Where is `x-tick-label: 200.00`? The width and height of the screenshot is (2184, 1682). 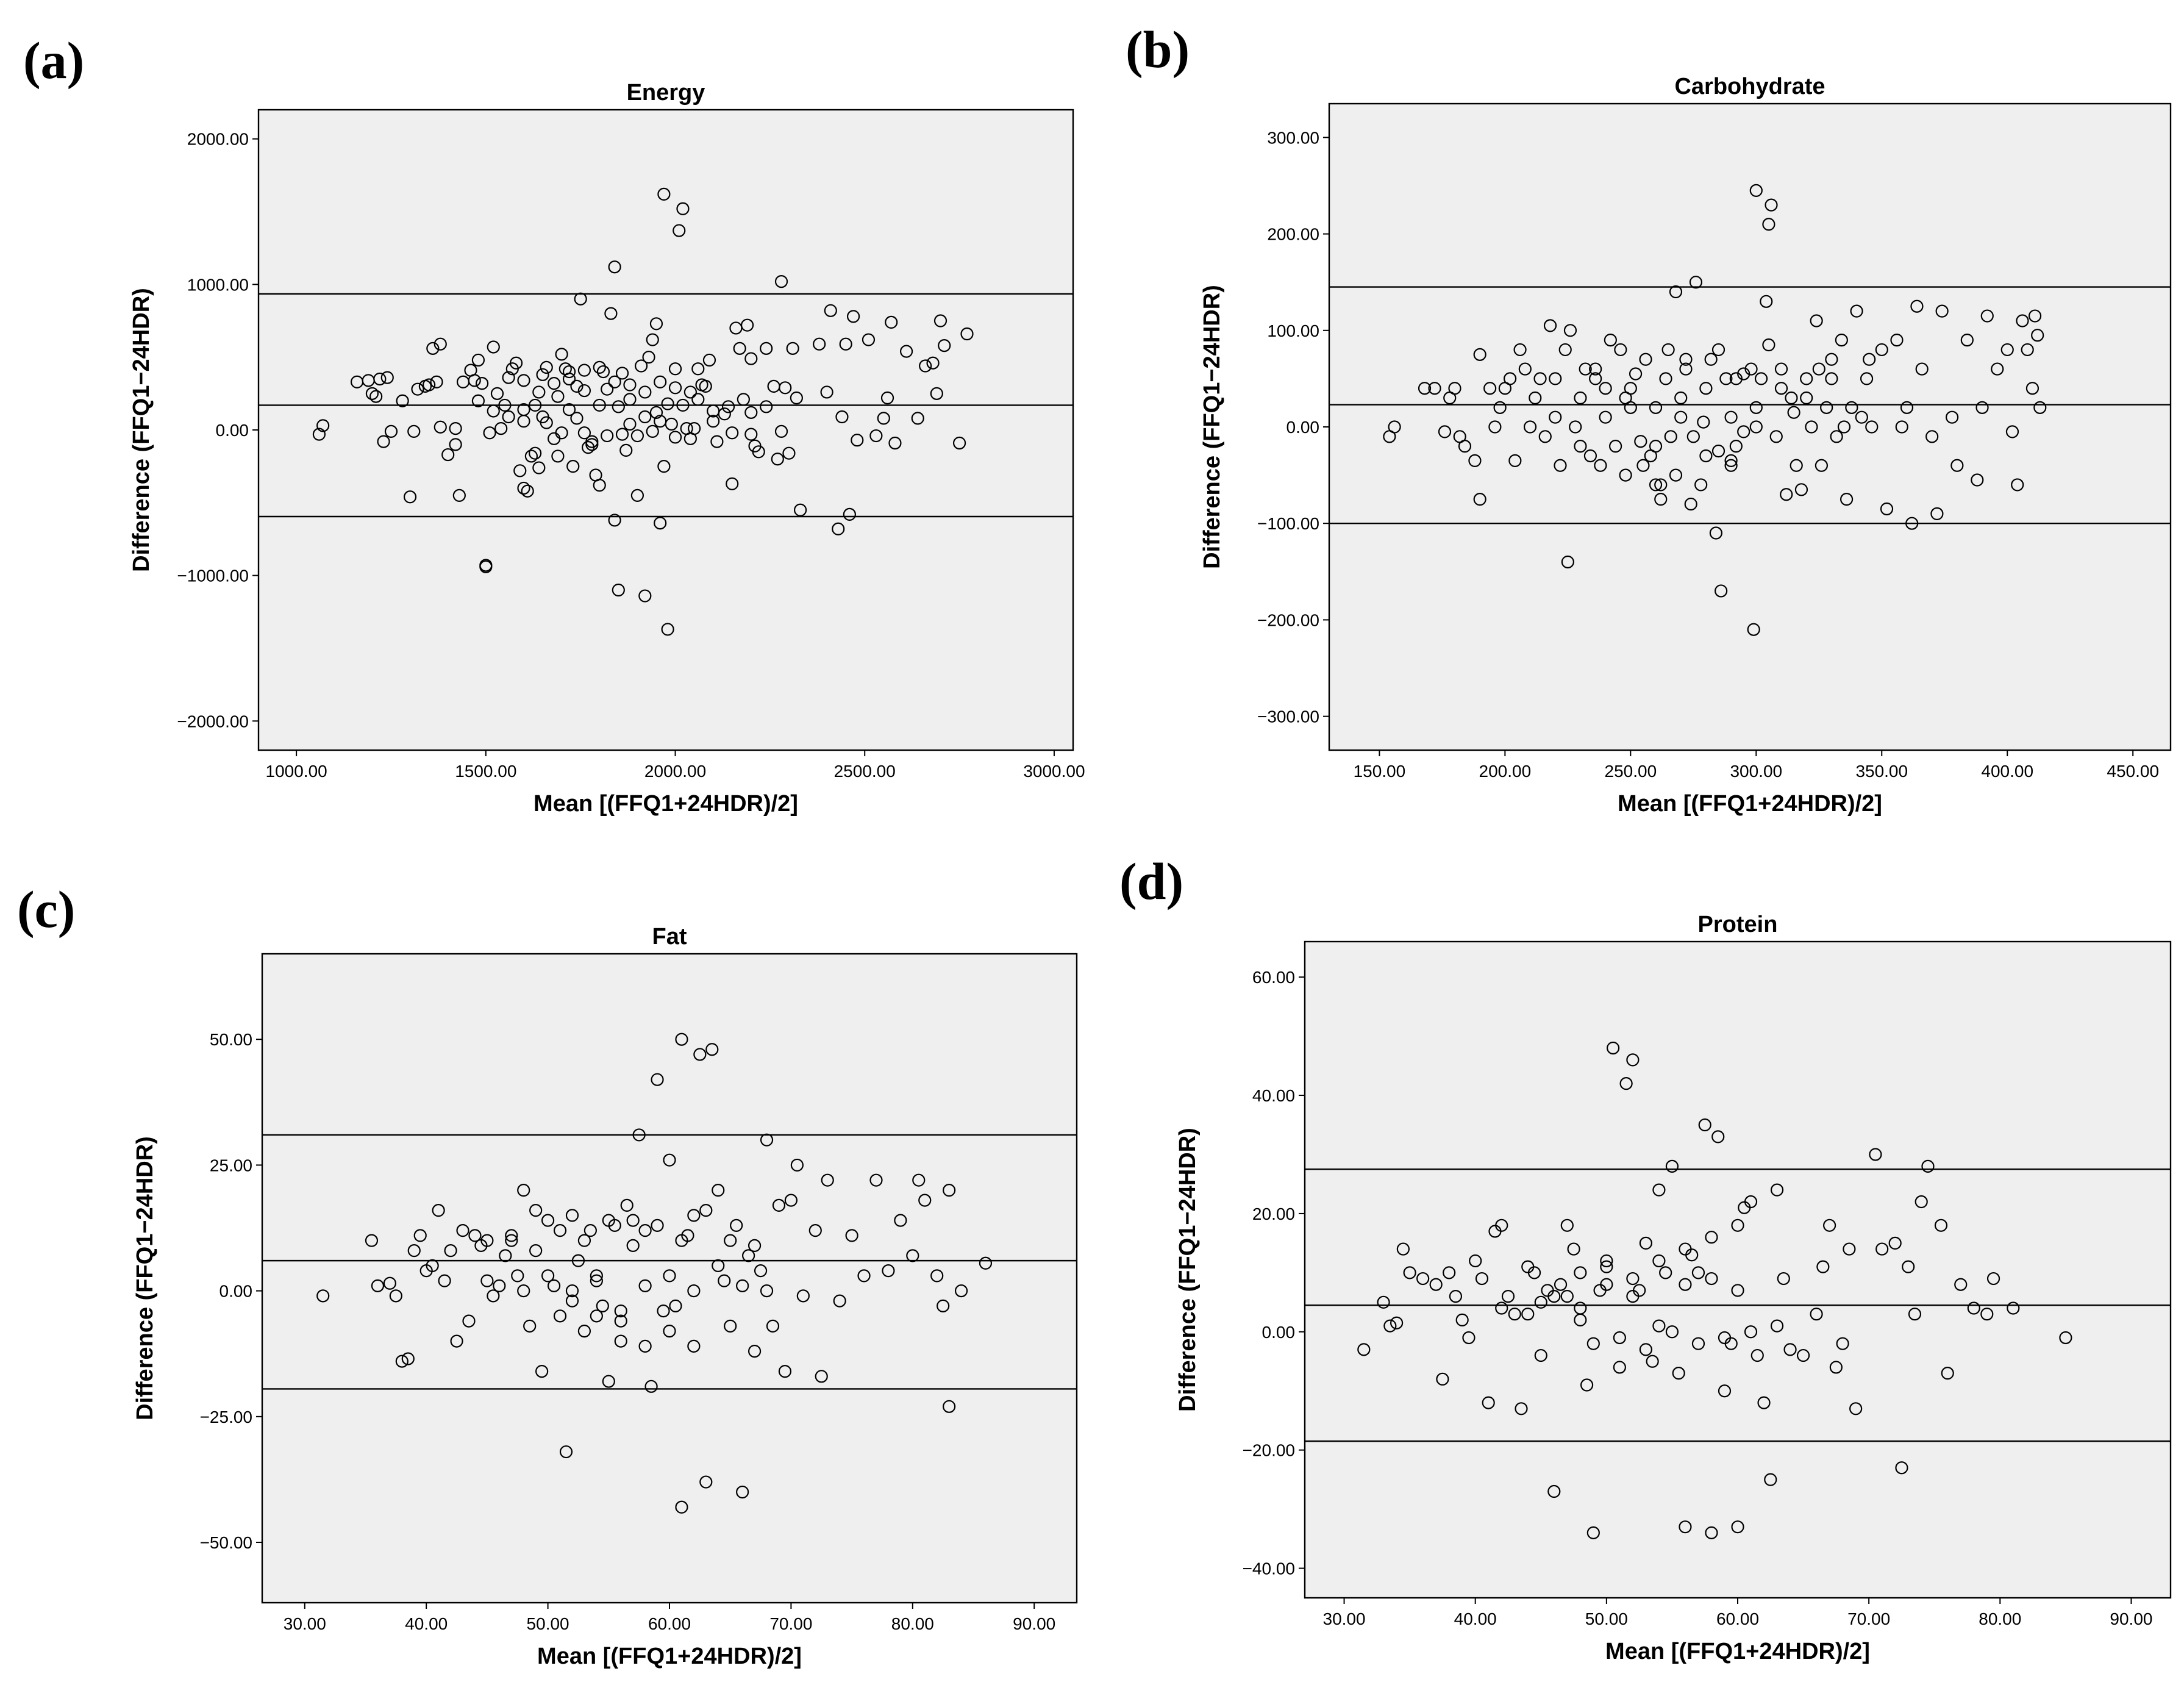
x-tick-label: 200.00 is located at coordinates (1505, 771).